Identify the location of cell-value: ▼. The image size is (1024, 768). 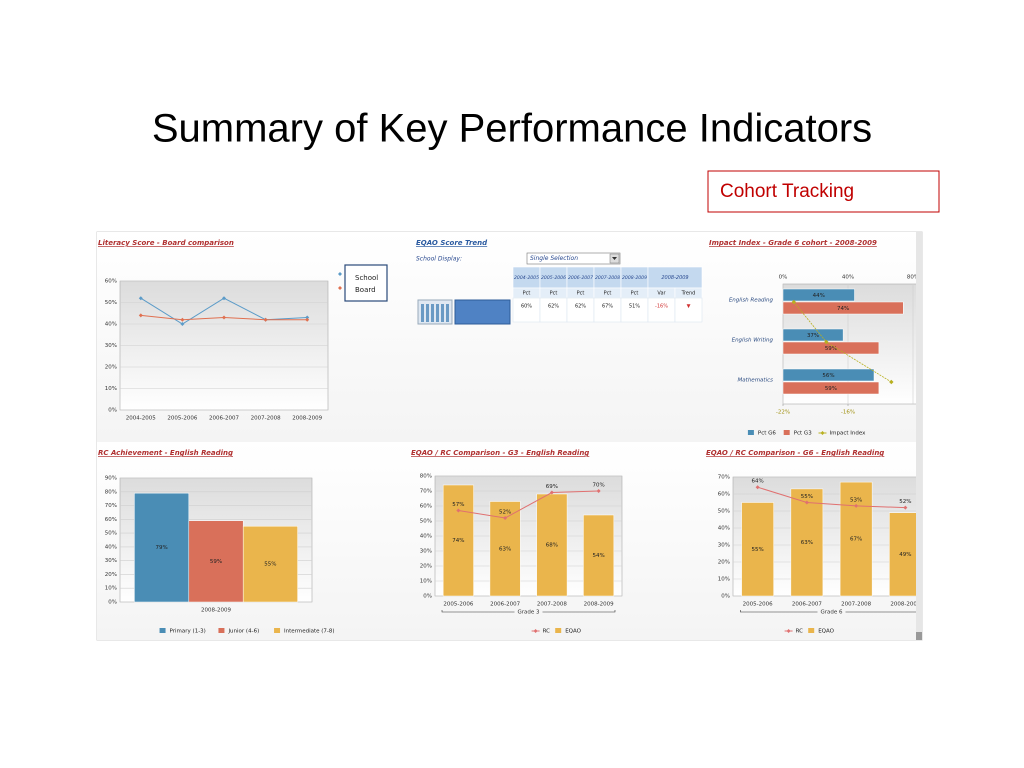
(689, 307).